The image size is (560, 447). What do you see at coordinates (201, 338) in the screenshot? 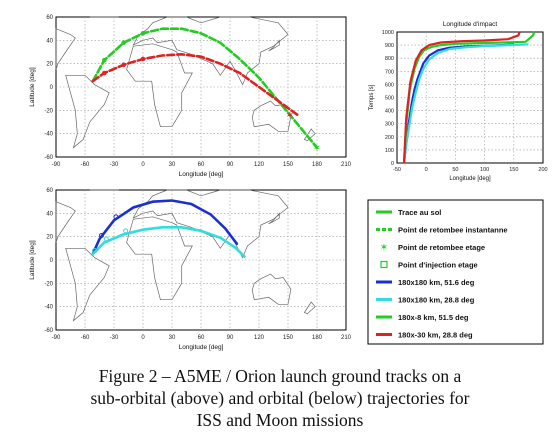
I see `bottom-tick-label-x: 60` at bounding box center [201, 338].